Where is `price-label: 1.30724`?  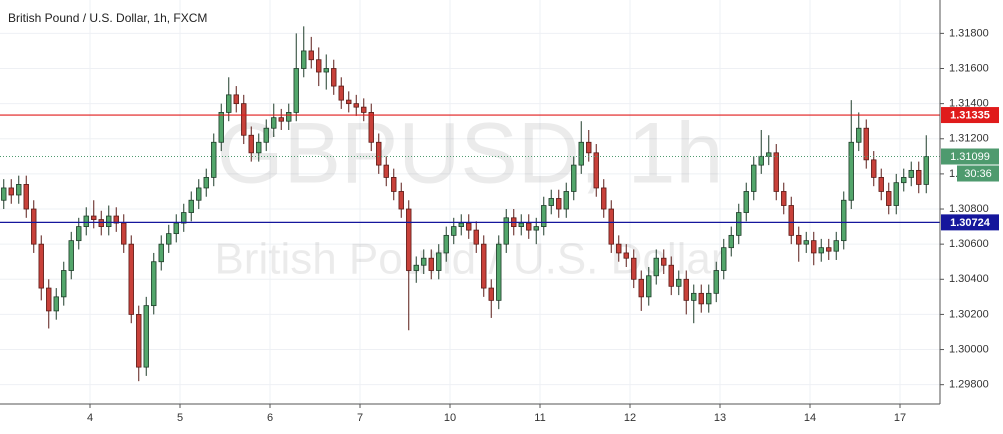
price-label: 1.30724 is located at coordinates (970, 223).